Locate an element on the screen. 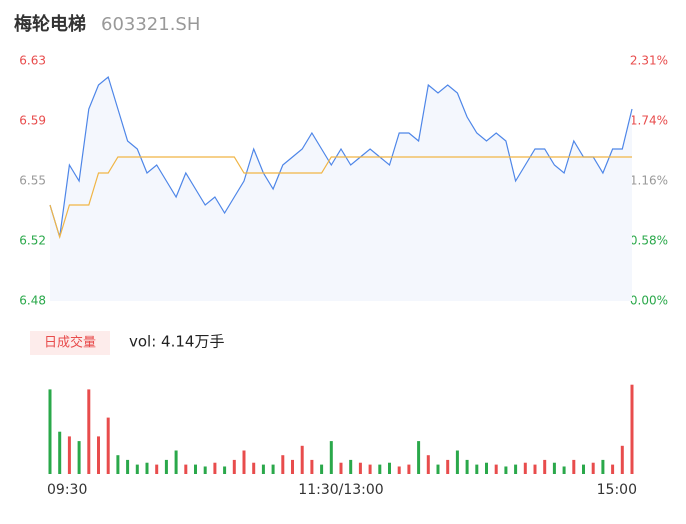 The image size is (686, 524). y2-tick-label: 0.00% is located at coordinates (649, 301).